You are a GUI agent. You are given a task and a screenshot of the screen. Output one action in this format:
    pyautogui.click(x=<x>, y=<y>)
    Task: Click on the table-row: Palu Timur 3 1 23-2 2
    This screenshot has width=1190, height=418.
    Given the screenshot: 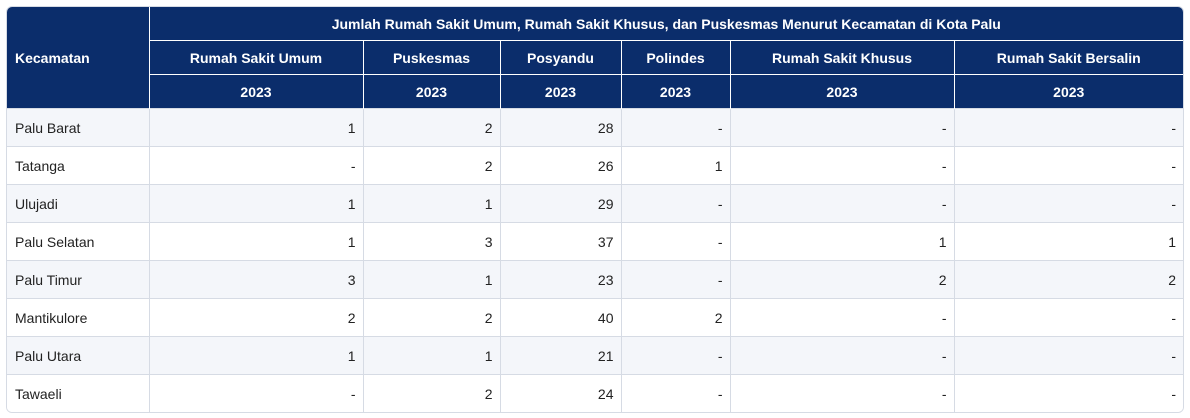 What is the action you would take?
    pyautogui.click(x=595, y=279)
    